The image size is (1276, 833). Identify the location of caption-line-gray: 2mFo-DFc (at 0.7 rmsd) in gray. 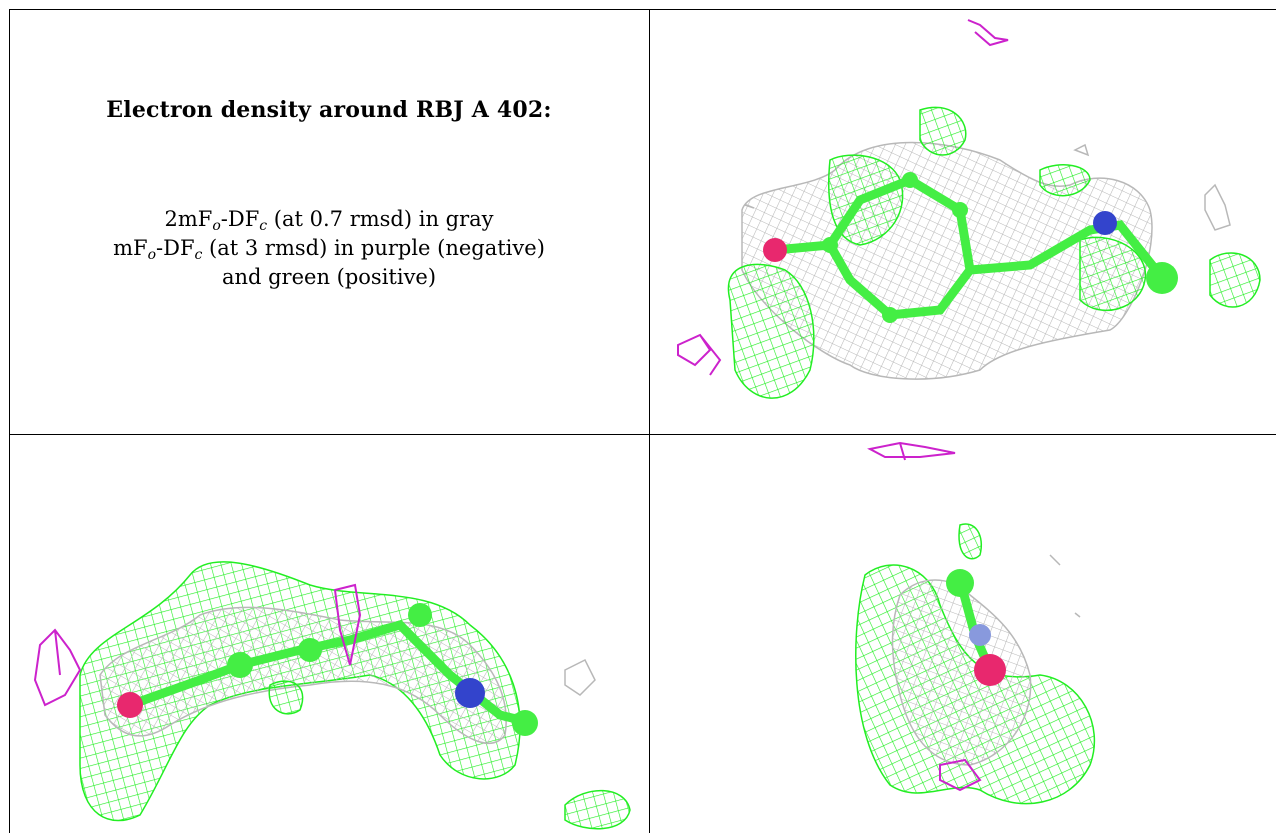
(329, 220).